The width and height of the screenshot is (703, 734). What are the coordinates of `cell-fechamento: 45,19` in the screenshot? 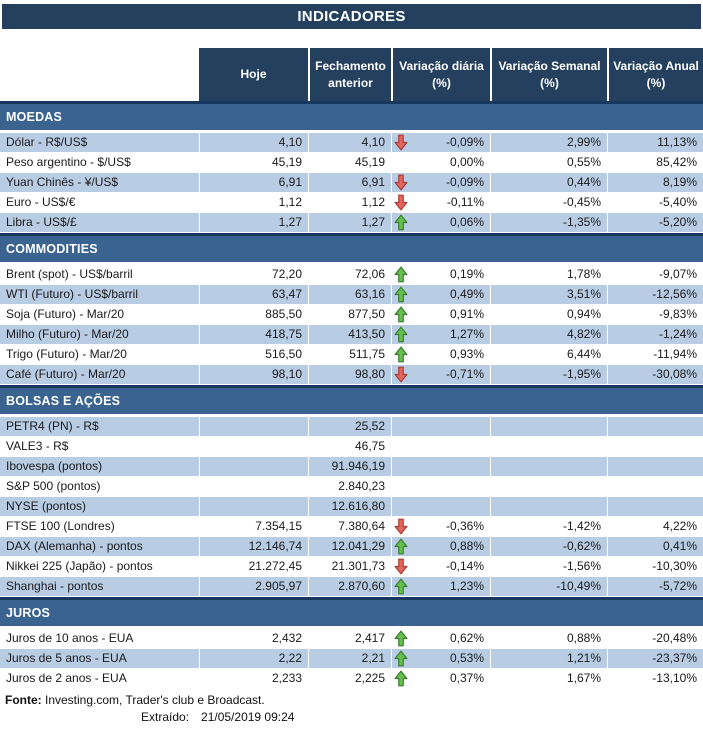 It's located at (349, 162).